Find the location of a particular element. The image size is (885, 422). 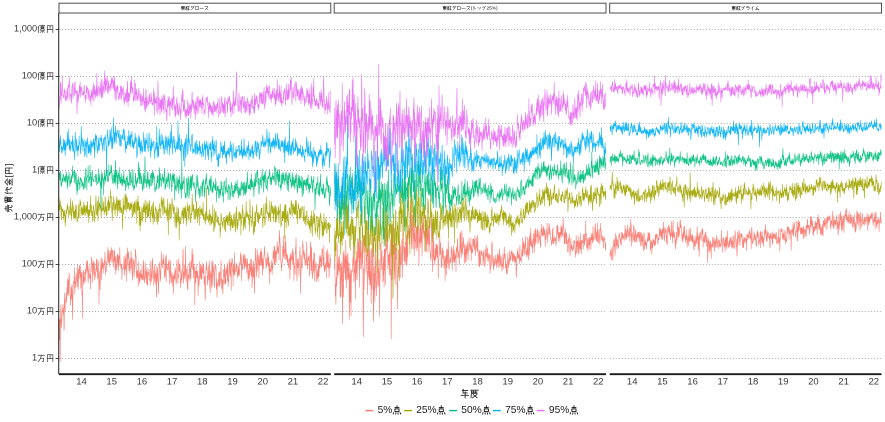

svg-text: 7 is located at coordinates (508, 410).